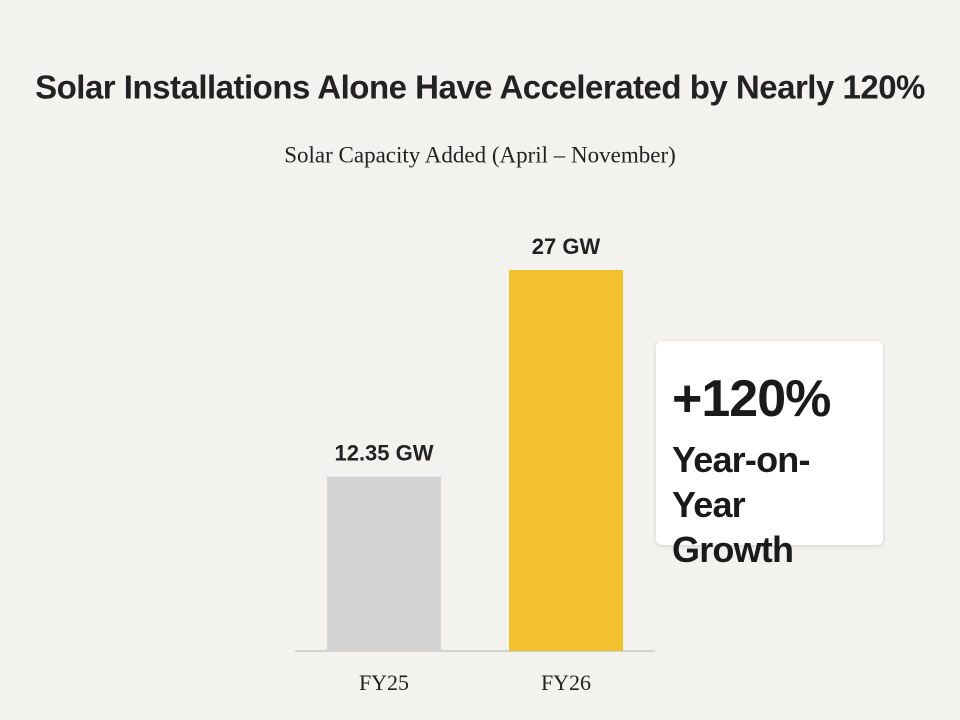 This screenshot has height=720, width=960. What do you see at coordinates (566, 246) in the screenshot?
I see `value-label: 27 GW` at bounding box center [566, 246].